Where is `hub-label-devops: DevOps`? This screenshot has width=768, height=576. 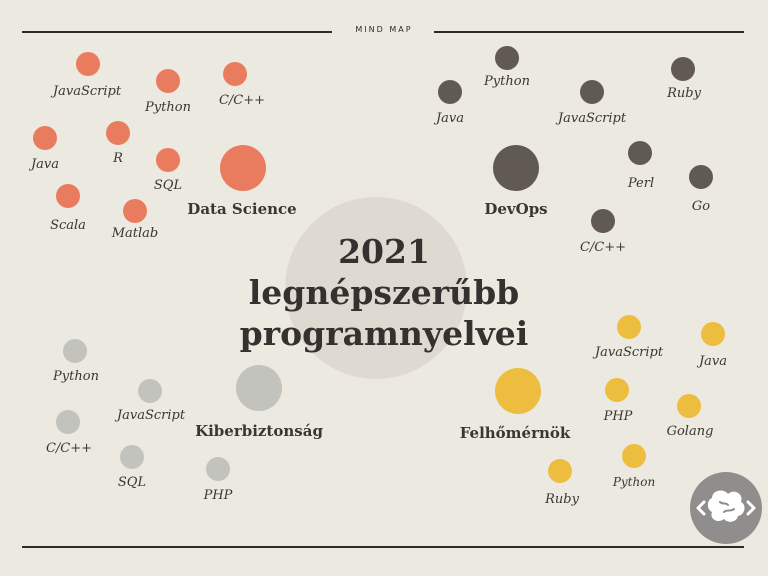
hub-label-devops: DevOps is located at coordinates (516, 209).